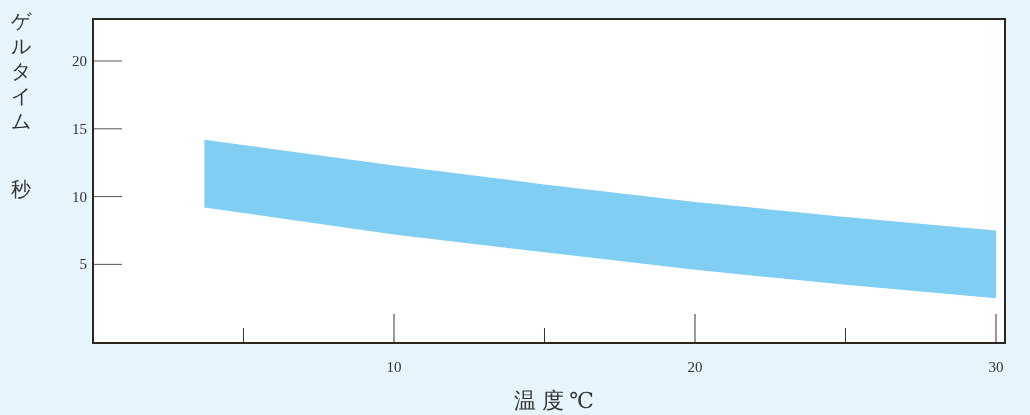 The image size is (1030, 415). What do you see at coordinates (21, 71) in the screenshot?
I see `y-axis-title: ゲルタイム` at bounding box center [21, 71].